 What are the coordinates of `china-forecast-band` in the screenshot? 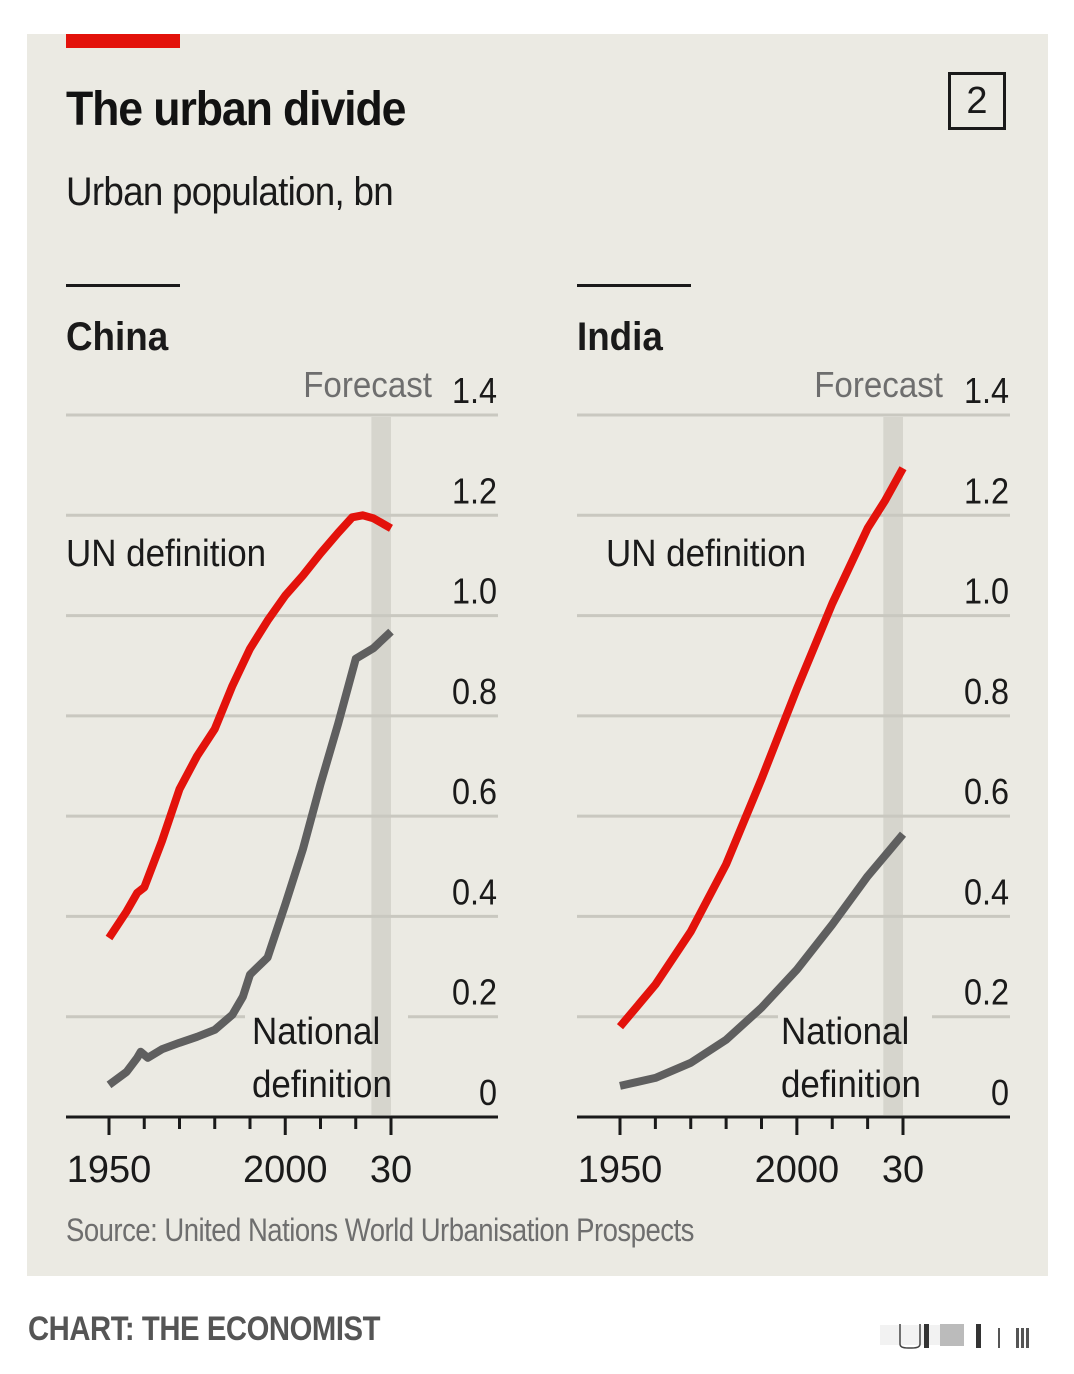 It's located at (381, 766).